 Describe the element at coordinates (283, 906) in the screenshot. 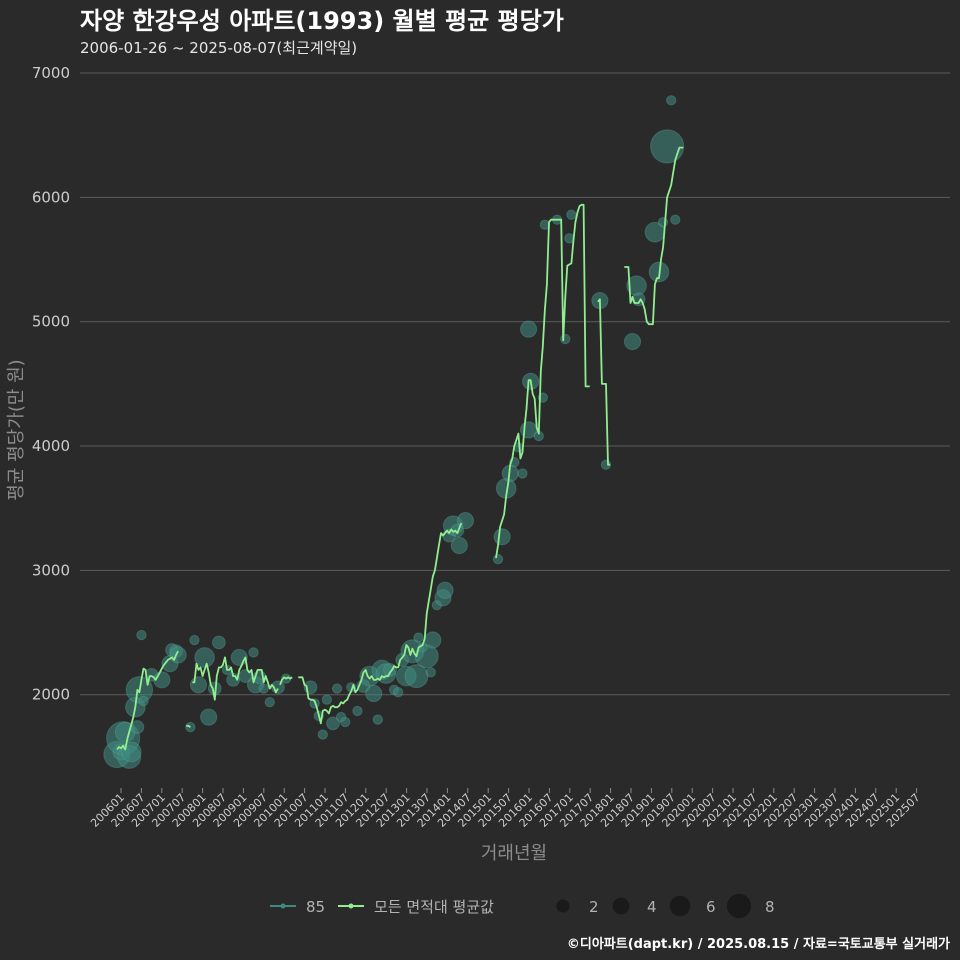

I see `legend-85-swatch-dot` at that location.